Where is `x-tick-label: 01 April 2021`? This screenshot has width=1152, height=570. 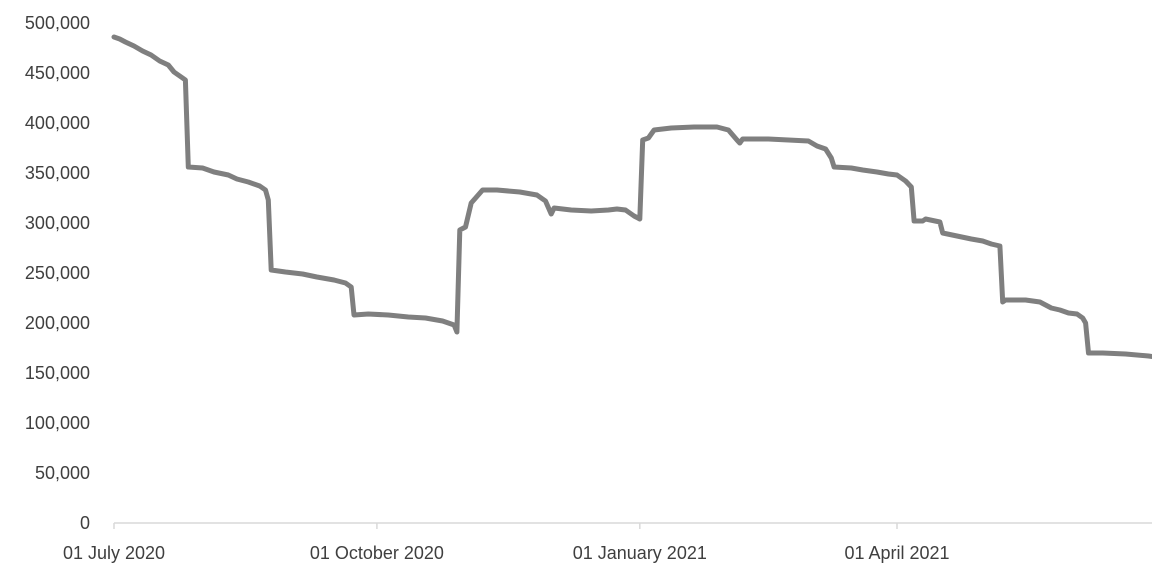 x-tick-label: 01 April 2021 is located at coordinates (896, 553).